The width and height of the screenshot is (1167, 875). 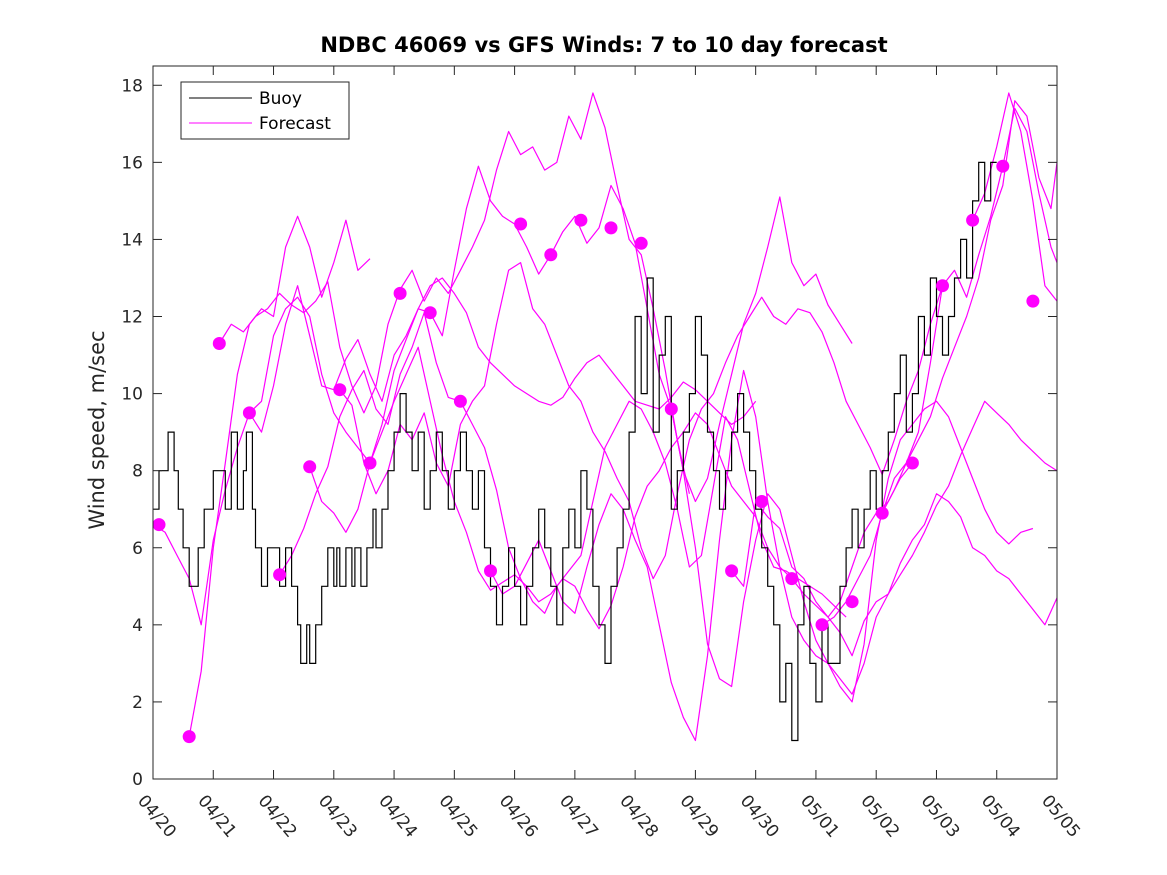 What do you see at coordinates (137, 703) in the screenshot?
I see `y-tick-label: 2` at bounding box center [137, 703].